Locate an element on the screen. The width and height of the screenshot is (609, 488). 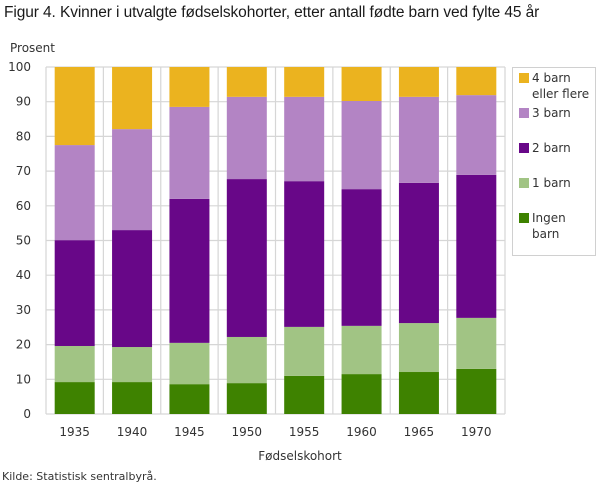
bar-1960-3-barn is located at coordinates (361, 145).